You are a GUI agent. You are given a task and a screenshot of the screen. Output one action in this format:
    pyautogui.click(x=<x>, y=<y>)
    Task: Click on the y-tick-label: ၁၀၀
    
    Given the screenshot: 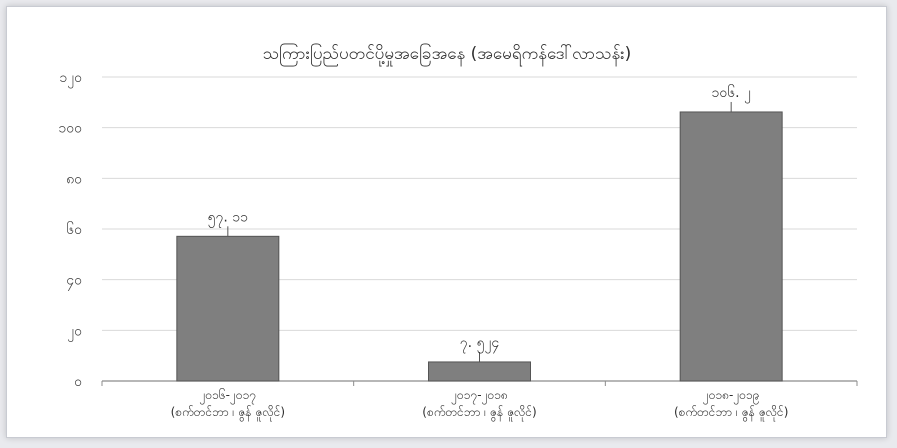 What is the action you would take?
    pyautogui.click(x=70, y=129)
    